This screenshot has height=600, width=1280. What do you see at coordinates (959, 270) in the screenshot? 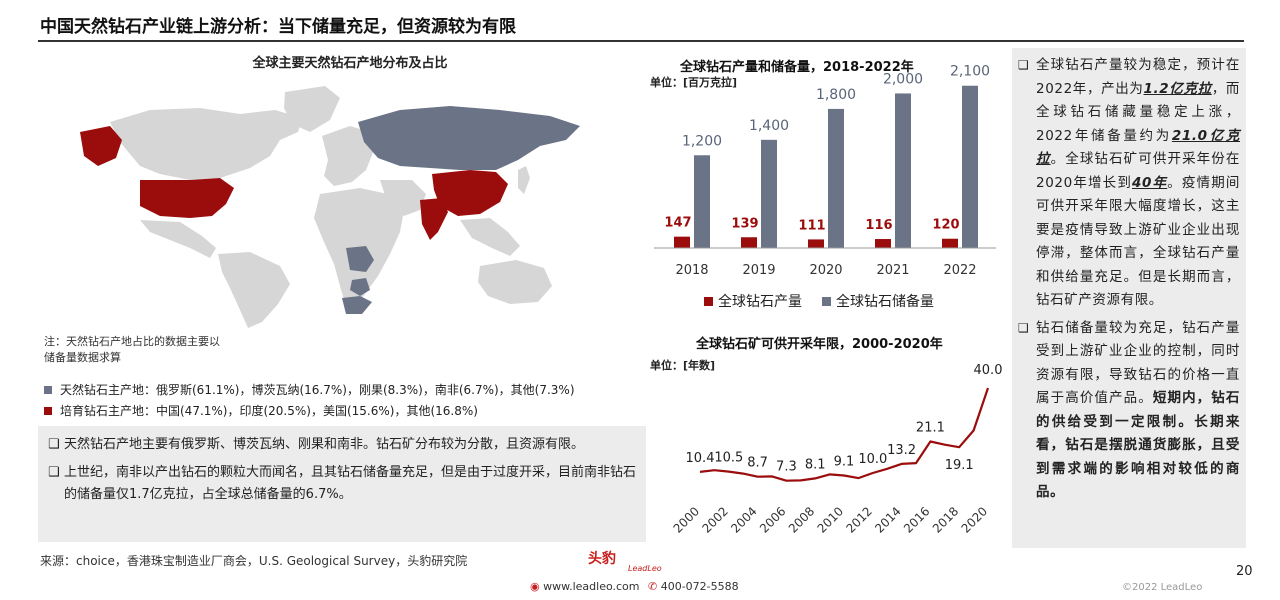
I see `x-tick-label: 2022` at bounding box center [959, 270].